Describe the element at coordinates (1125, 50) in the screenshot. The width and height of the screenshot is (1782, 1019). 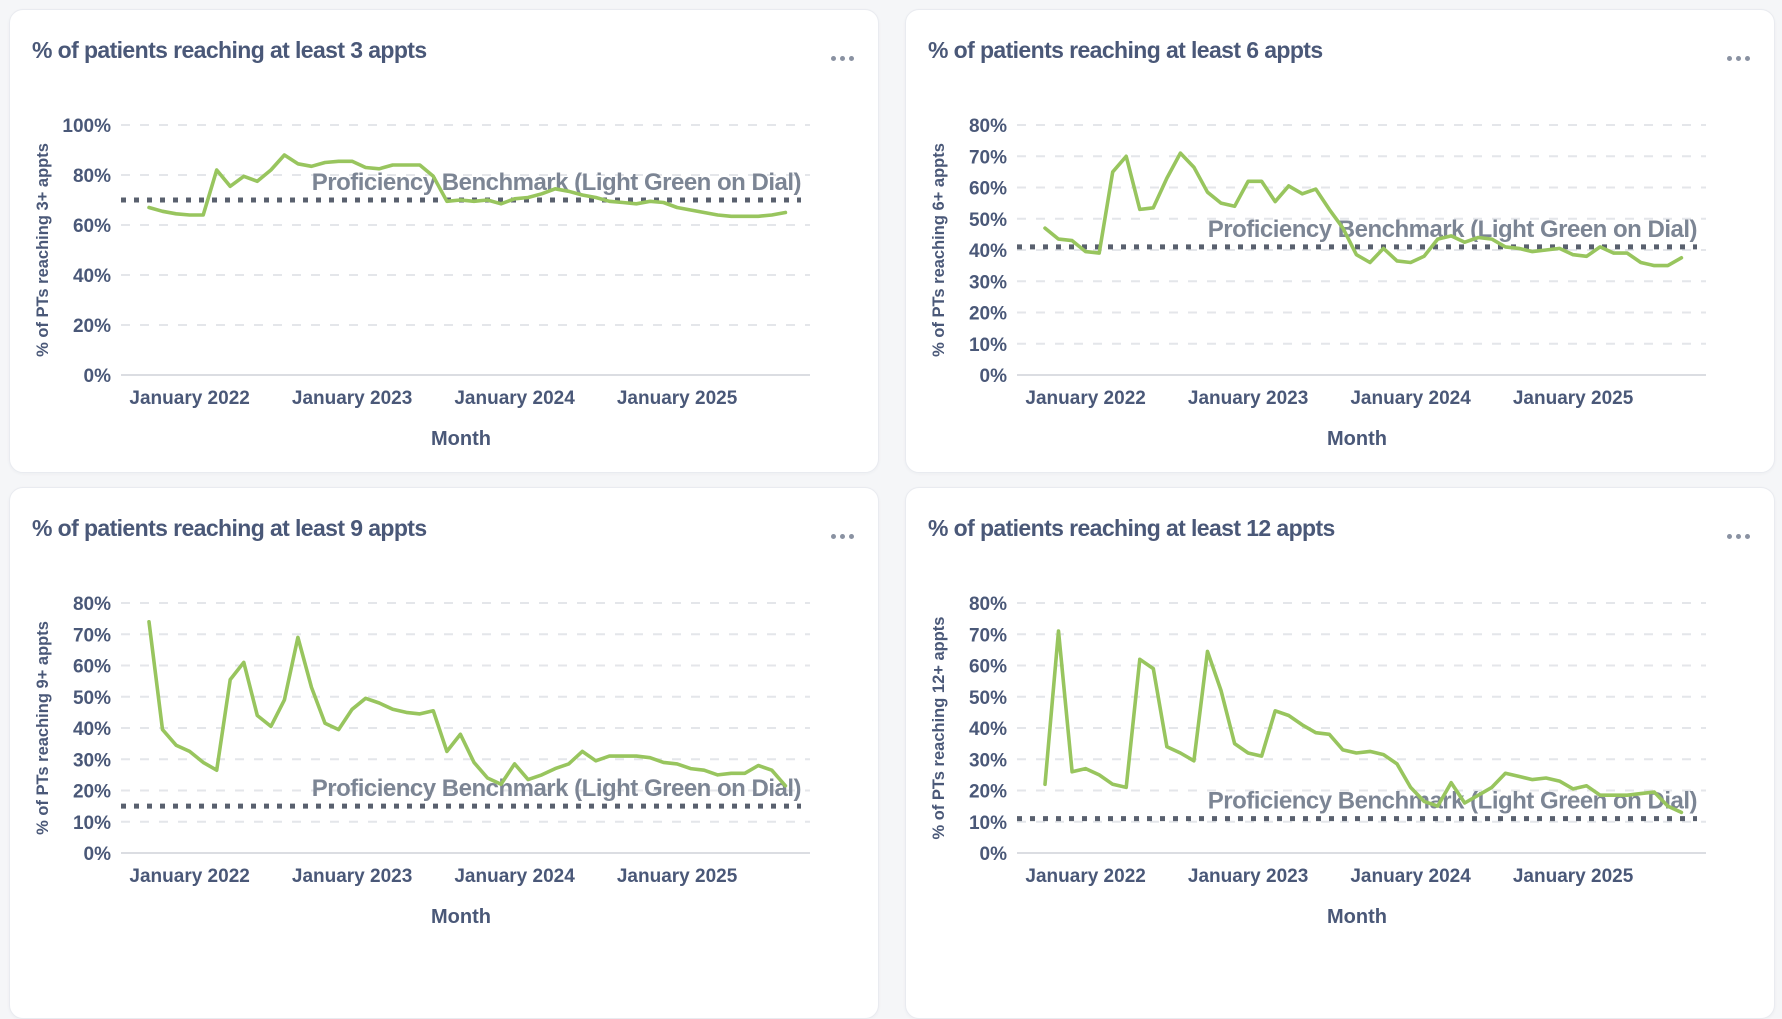
I see `chart-title: % of patients reaching at least 6 appts` at that location.